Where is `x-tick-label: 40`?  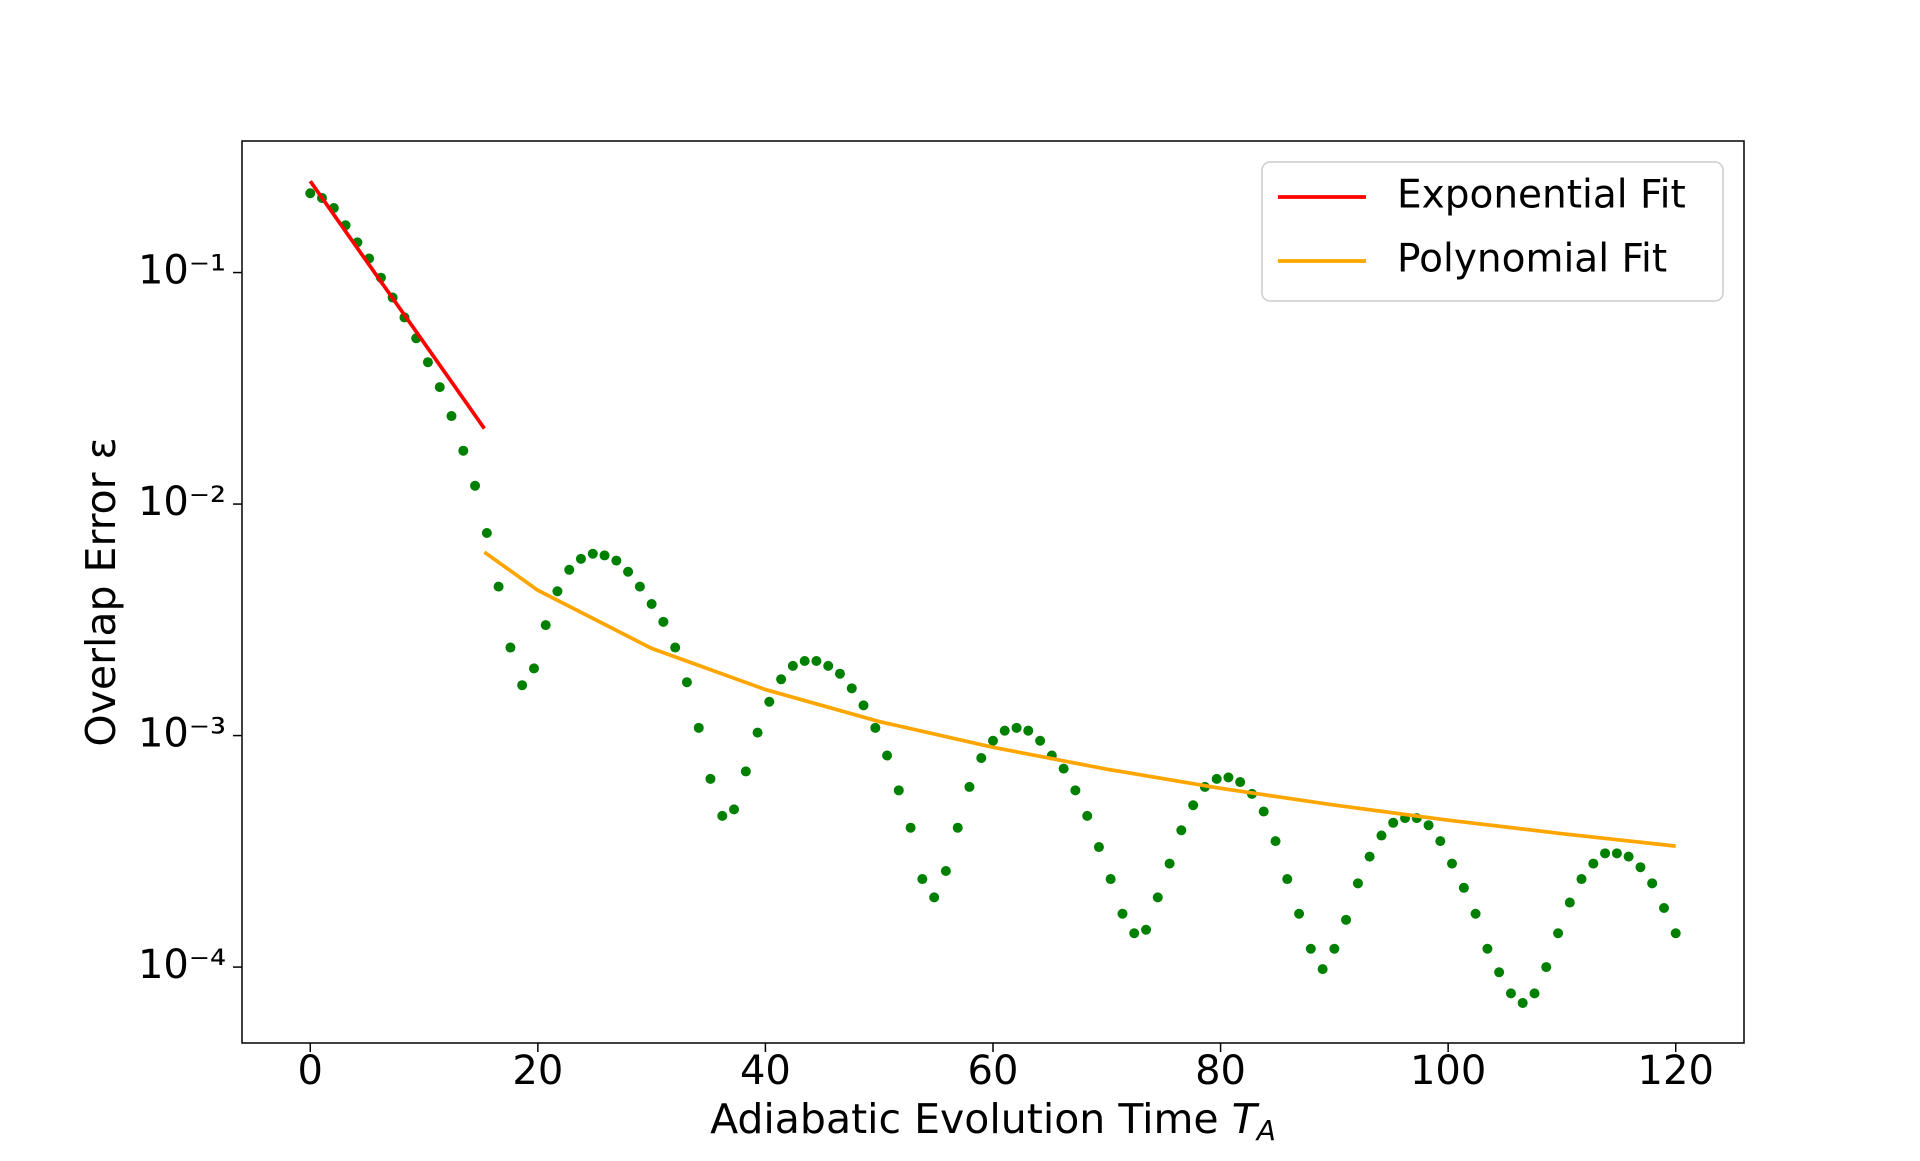 x-tick-label: 40 is located at coordinates (765, 1071).